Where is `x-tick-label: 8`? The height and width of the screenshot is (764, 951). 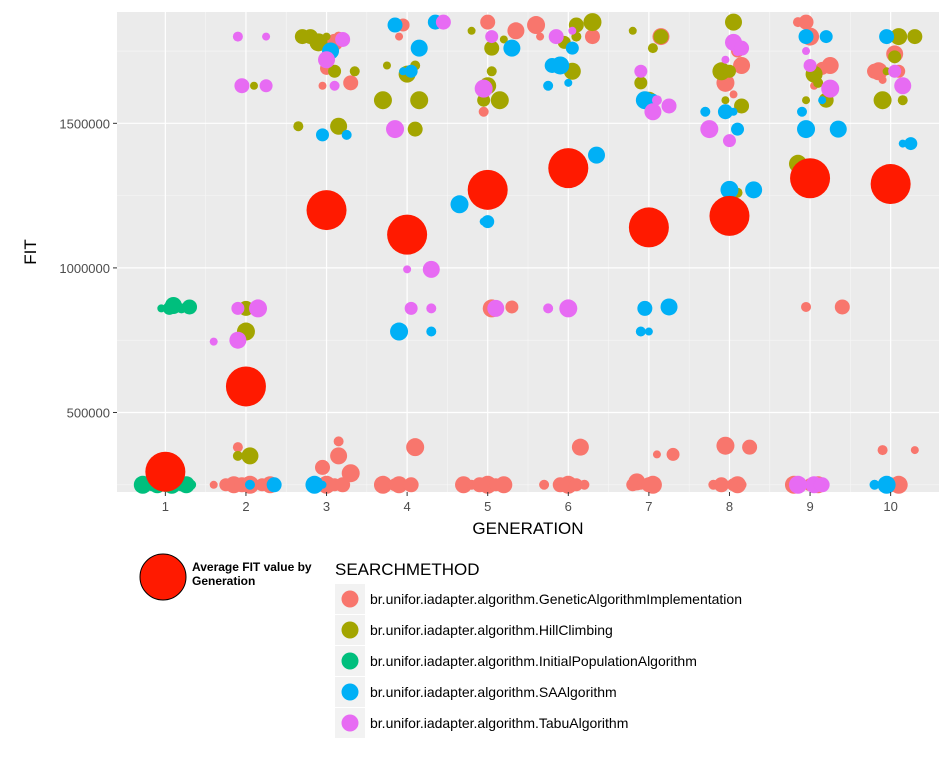
x-tick-label: 8 is located at coordinates (729, 506).